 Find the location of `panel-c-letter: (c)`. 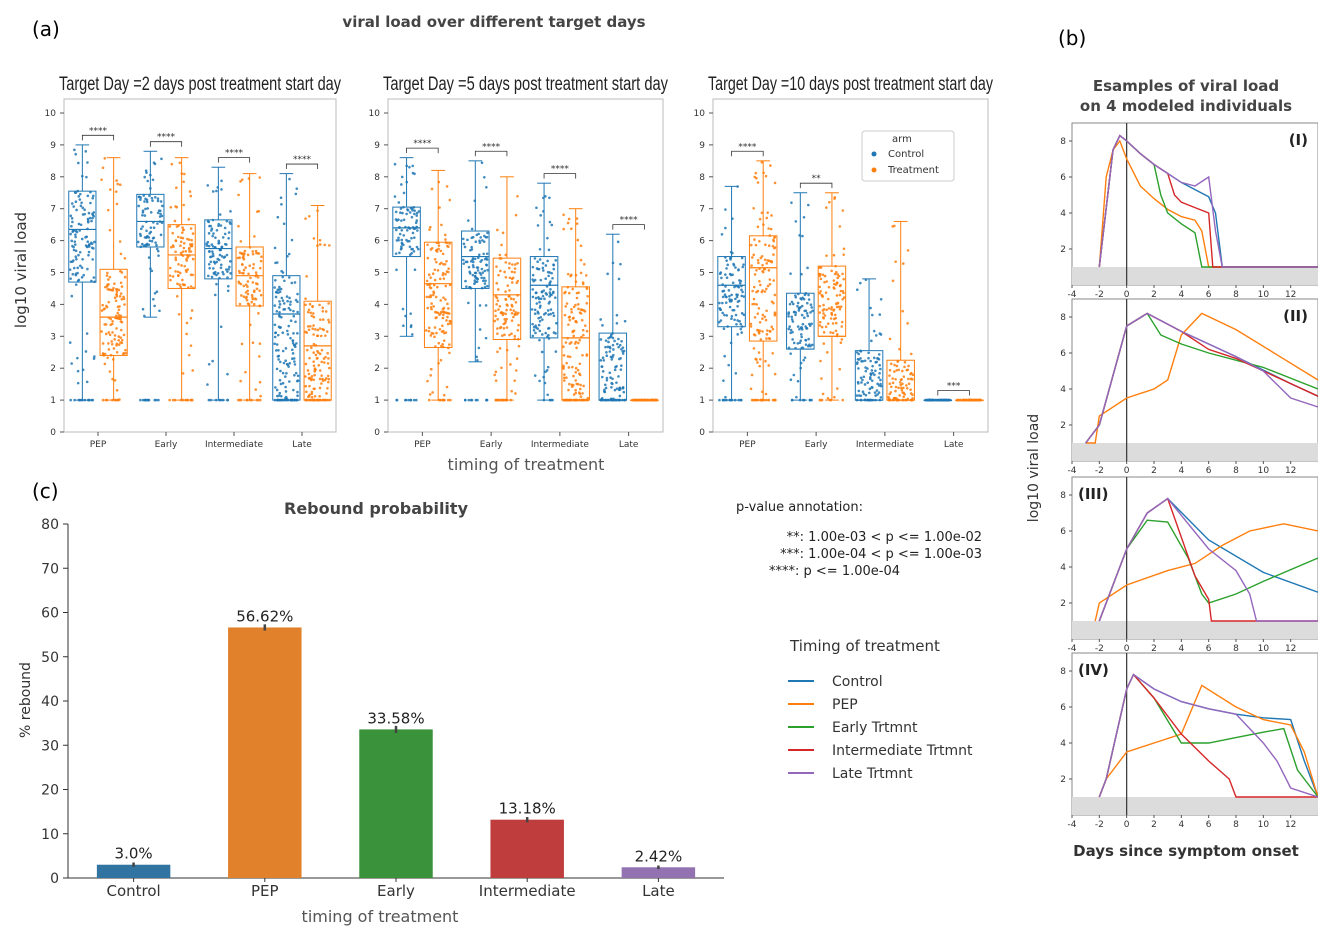

panel-c-letter: (c) is located at coordinates (45, 491).